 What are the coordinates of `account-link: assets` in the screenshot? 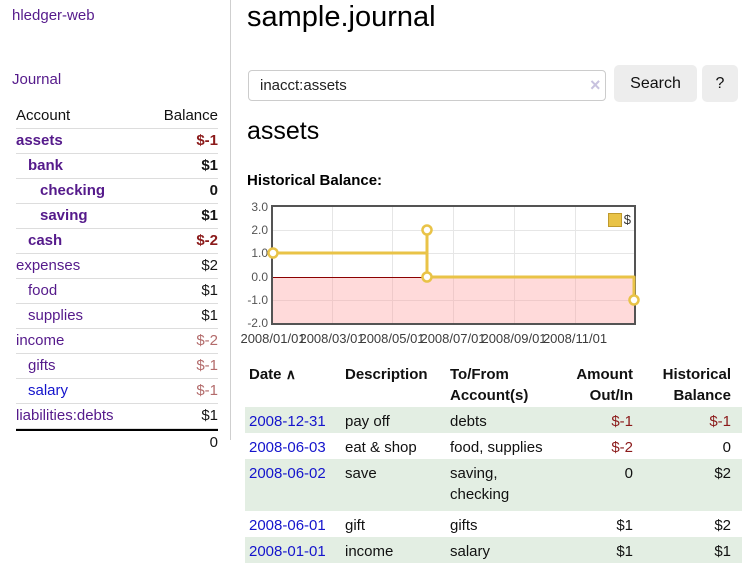 It's located at (39, 140).